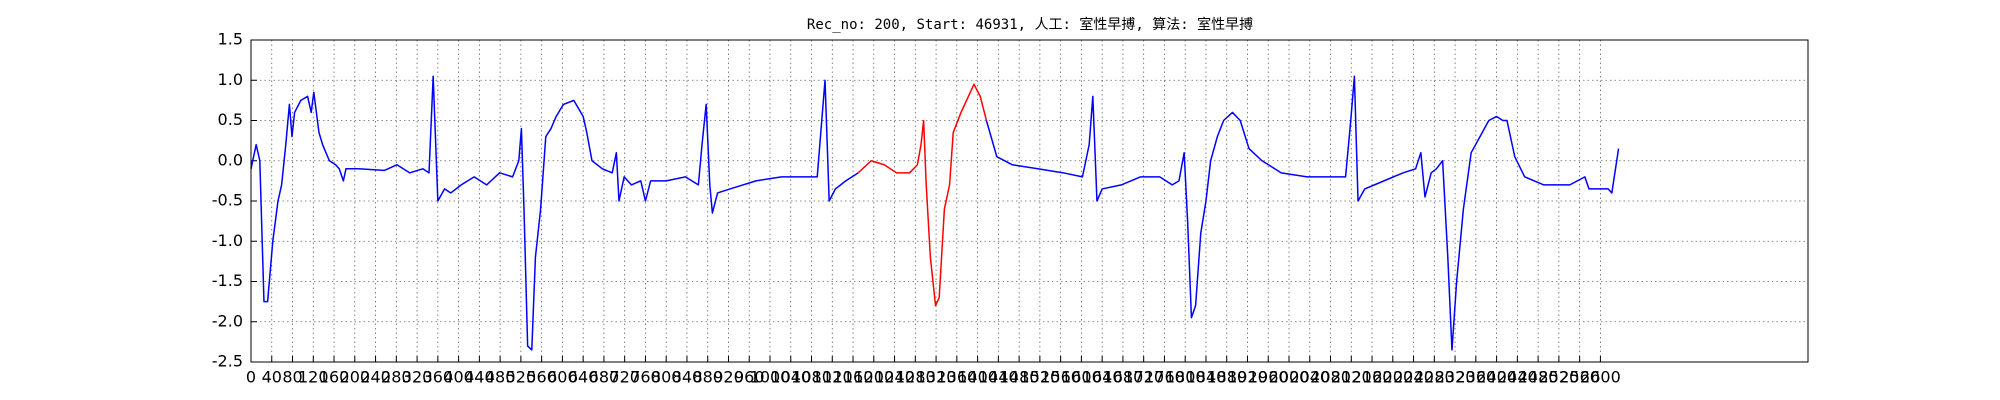 The image size is (2000, 400). What do you see at coordinates (227, 320) in the screenshot?
I see `y-tick-label: -2.0` at bounding box center [227, 320].